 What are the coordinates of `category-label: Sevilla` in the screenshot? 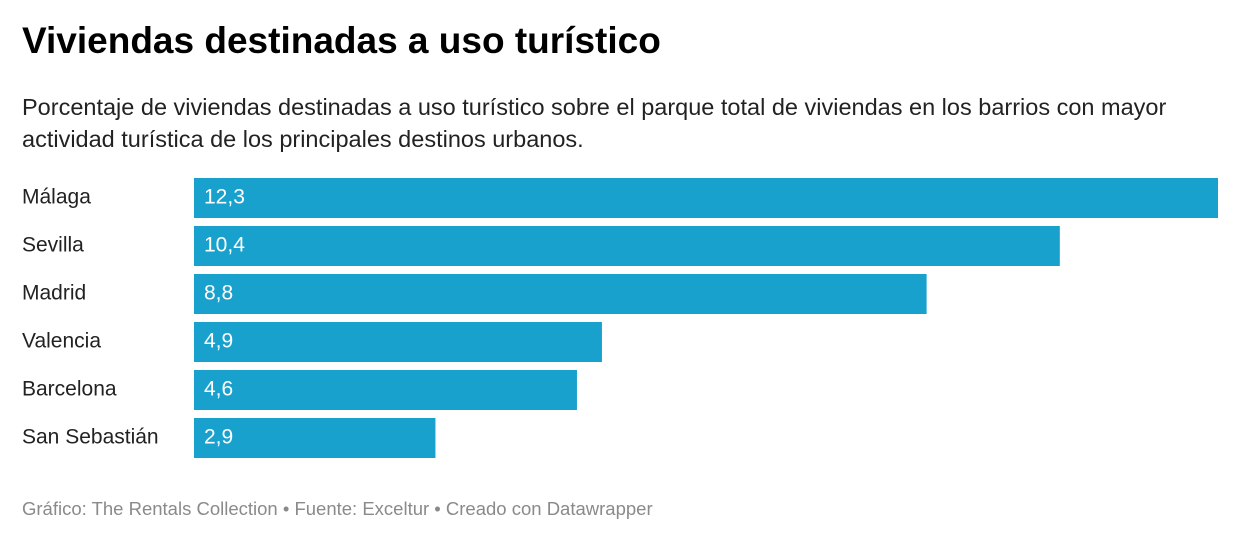 It's located at (53, 245).